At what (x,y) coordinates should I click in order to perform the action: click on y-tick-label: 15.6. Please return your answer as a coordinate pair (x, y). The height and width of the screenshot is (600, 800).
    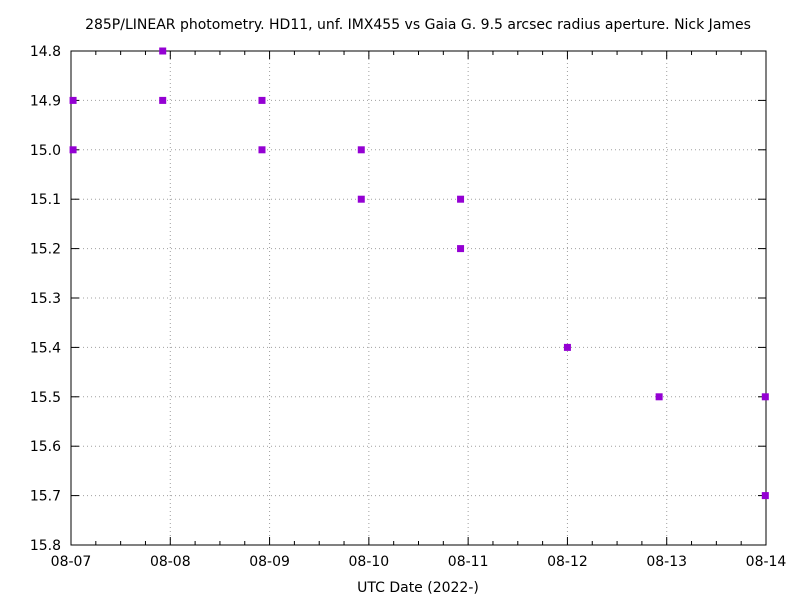
    Looking at the image, I should click on (45, 447).